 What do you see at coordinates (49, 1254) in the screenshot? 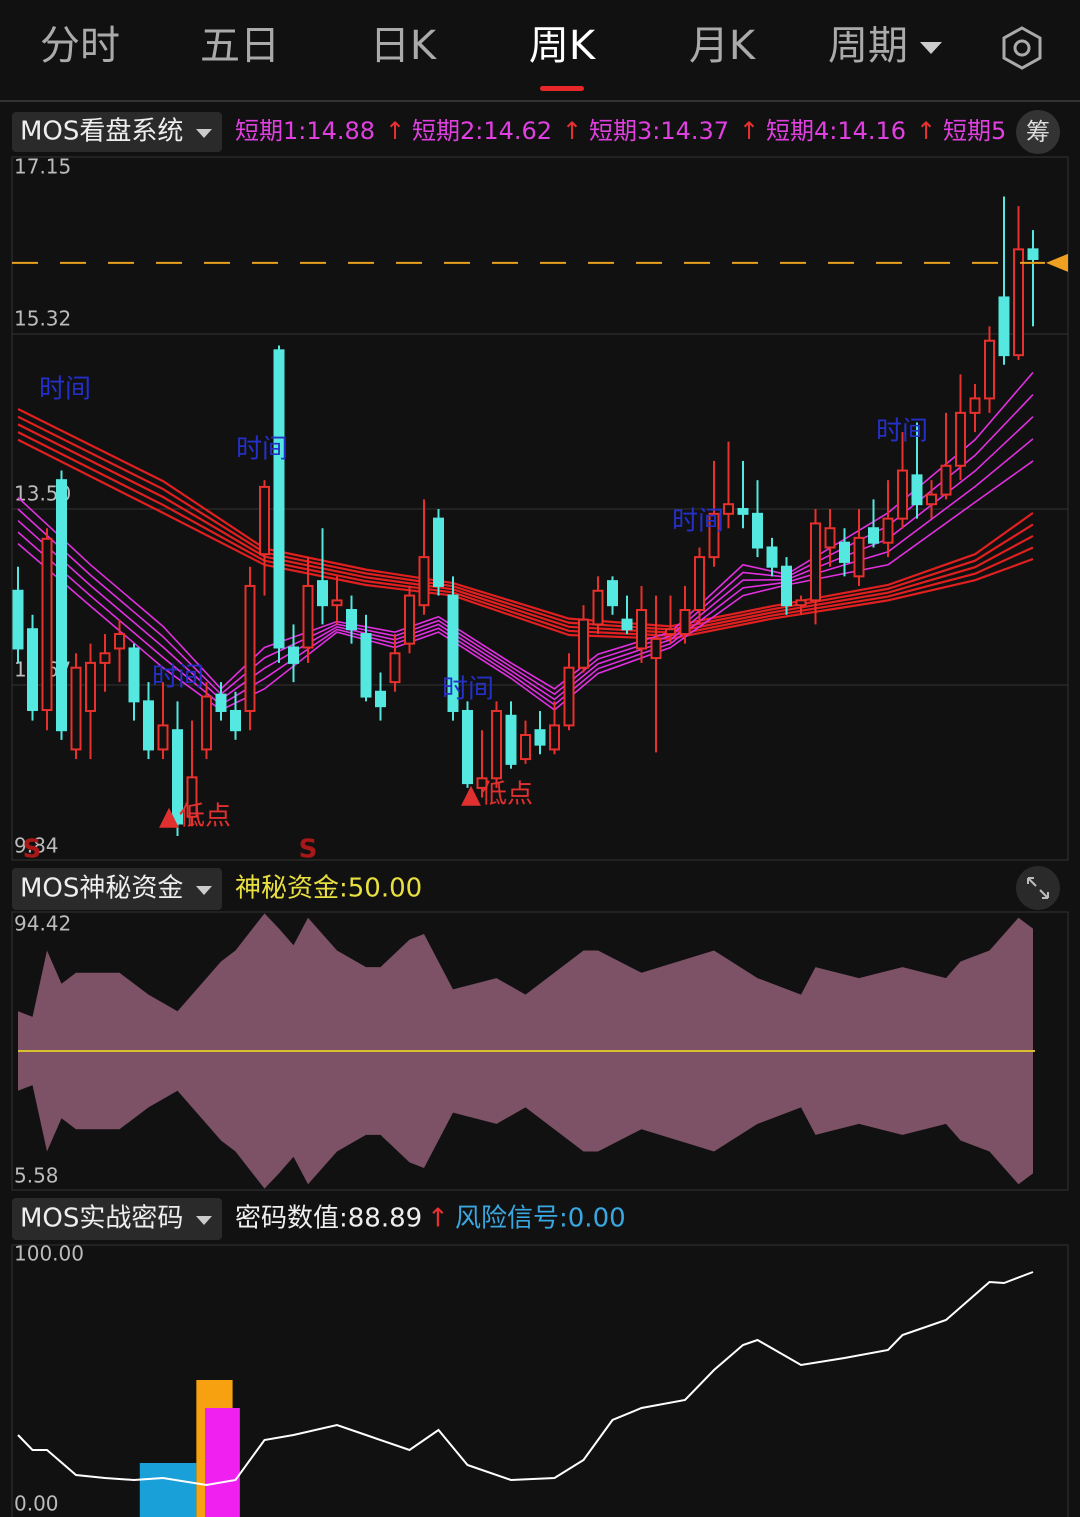
I see `y-tick-label: 100.00` at bounding box center [49, 1254].